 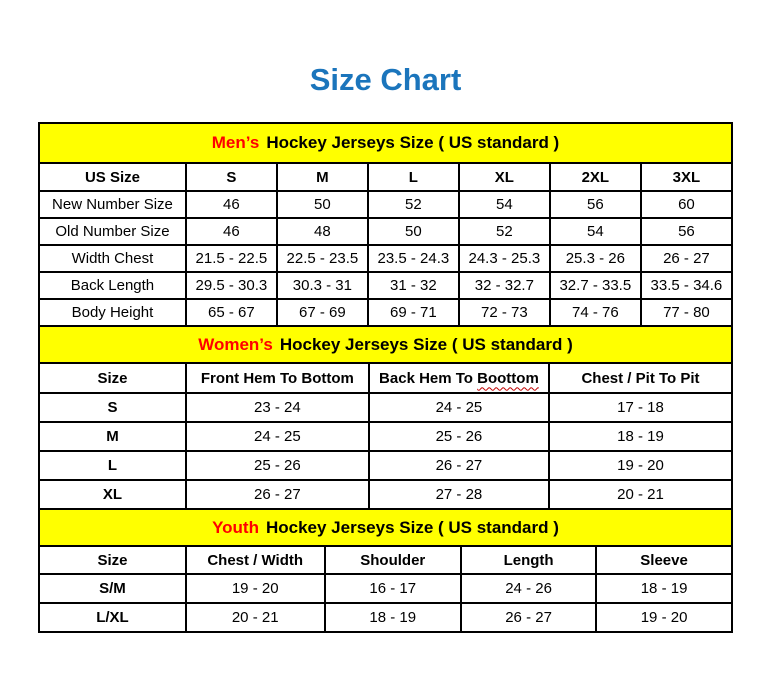 I want to click on column-header: L, so click(x=413, y=177).